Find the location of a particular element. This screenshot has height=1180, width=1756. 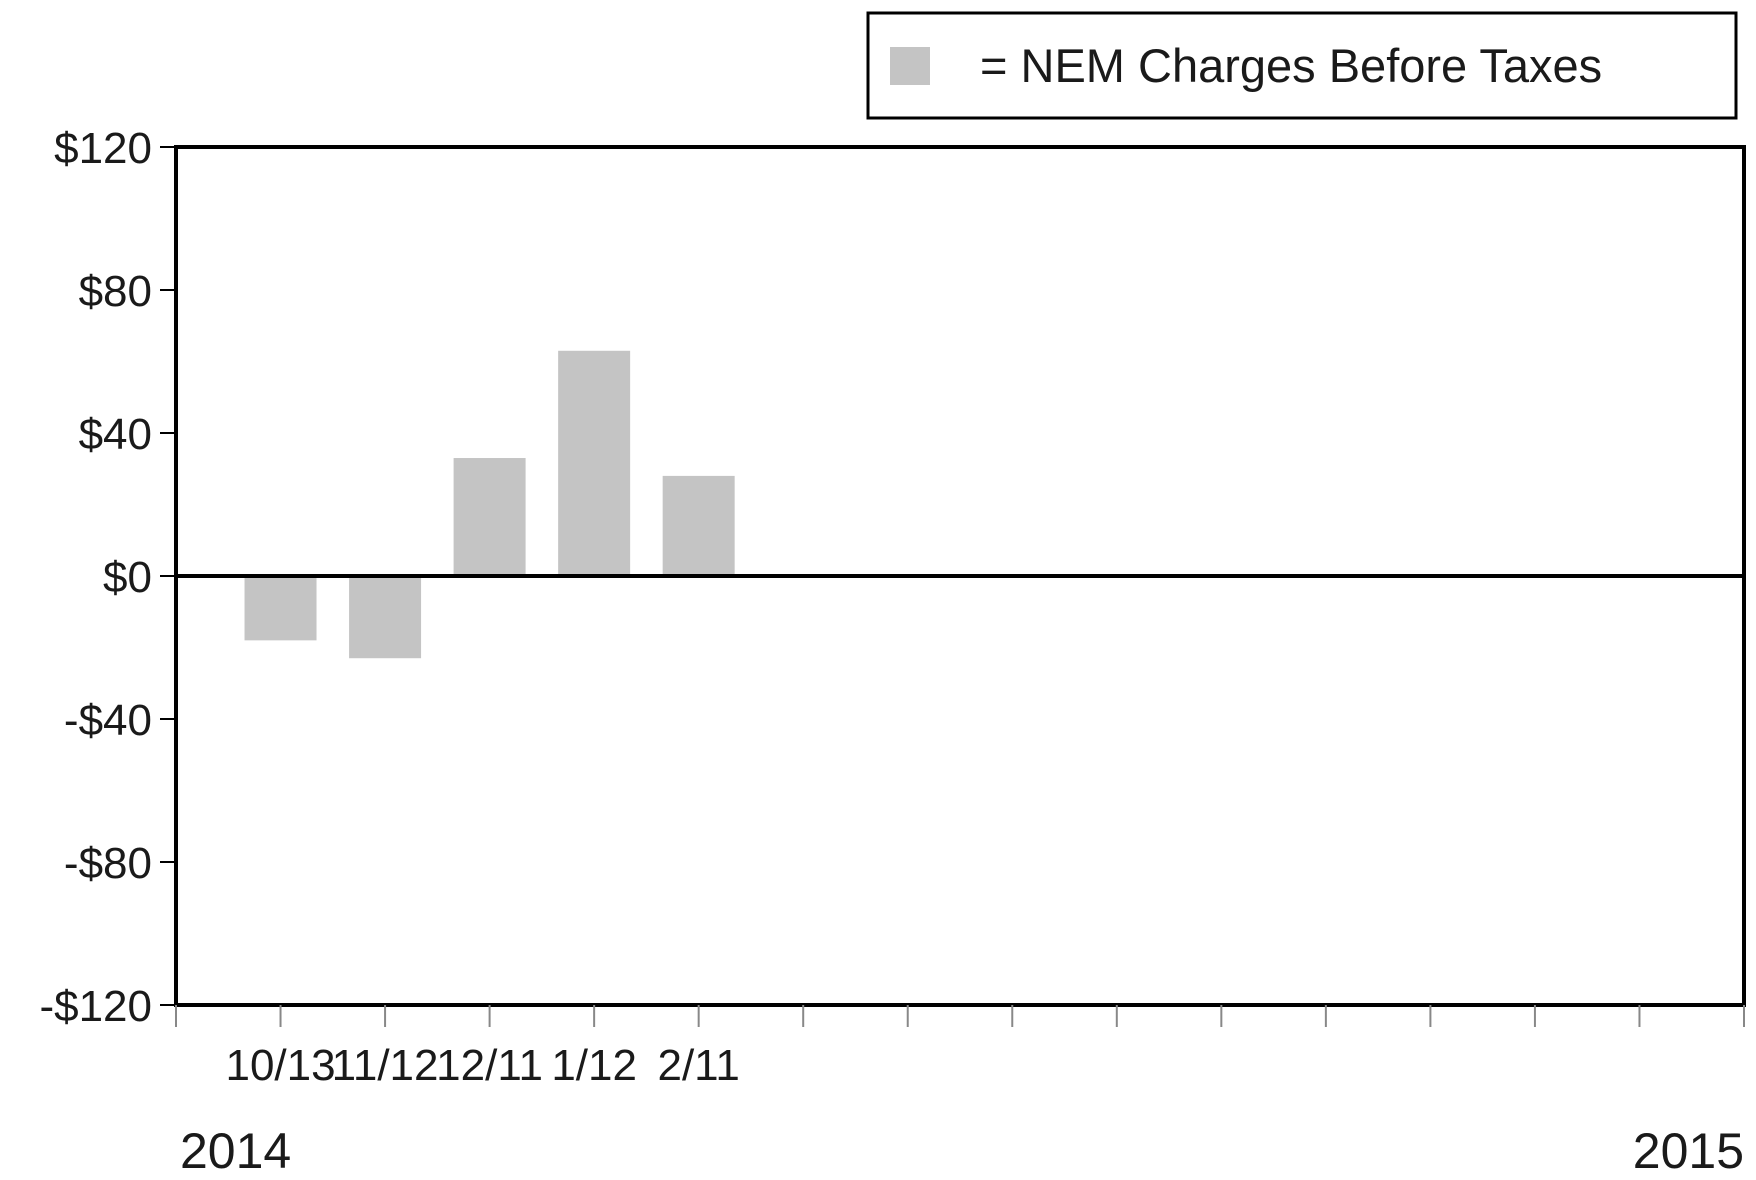

x-tick-label: 12/11 is located at coordinates (489, 1065).